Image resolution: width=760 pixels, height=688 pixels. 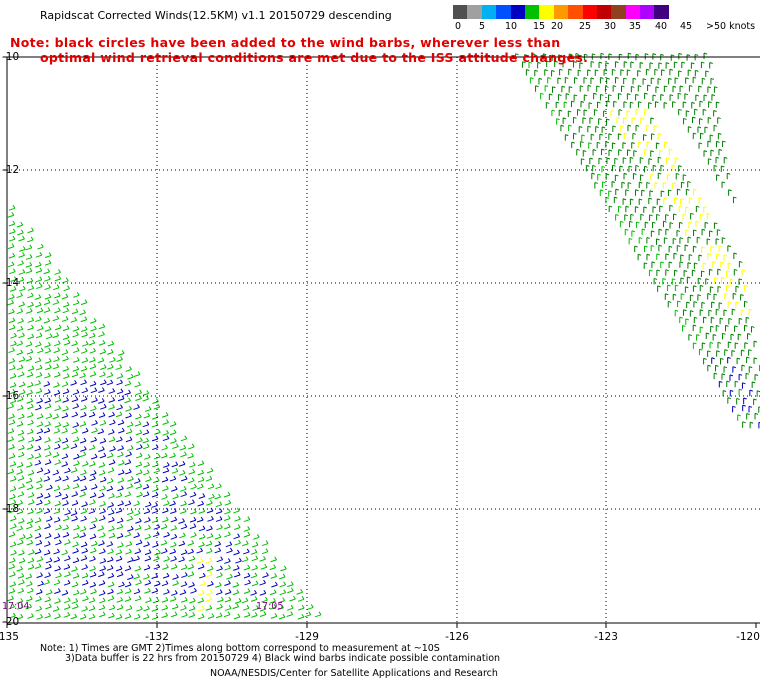 What do you see at coordinates (606, 637) in the screenshot?
I see `lon-label: -123` at bounding box center [606, 637].